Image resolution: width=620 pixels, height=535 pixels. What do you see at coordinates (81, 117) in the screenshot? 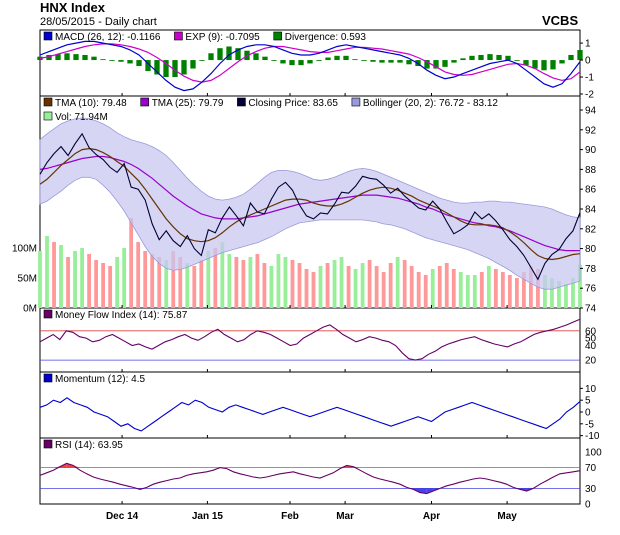
I see `legend-label-volume: Vol: 71.94M` at bounding box center [81, 117].